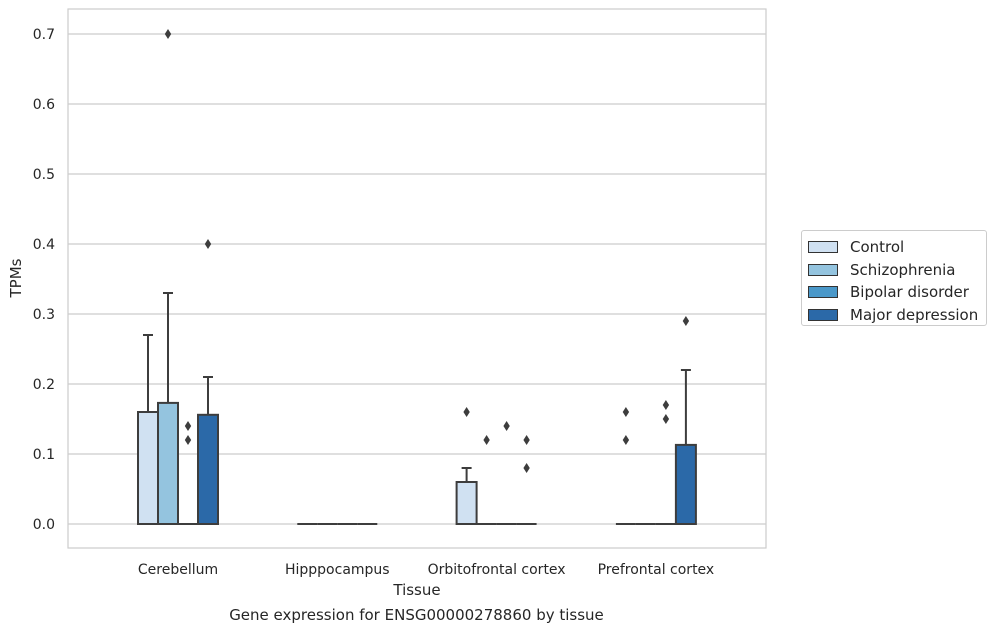  I want to click on legend-label: Bipolar disorder, so click(909, 292).